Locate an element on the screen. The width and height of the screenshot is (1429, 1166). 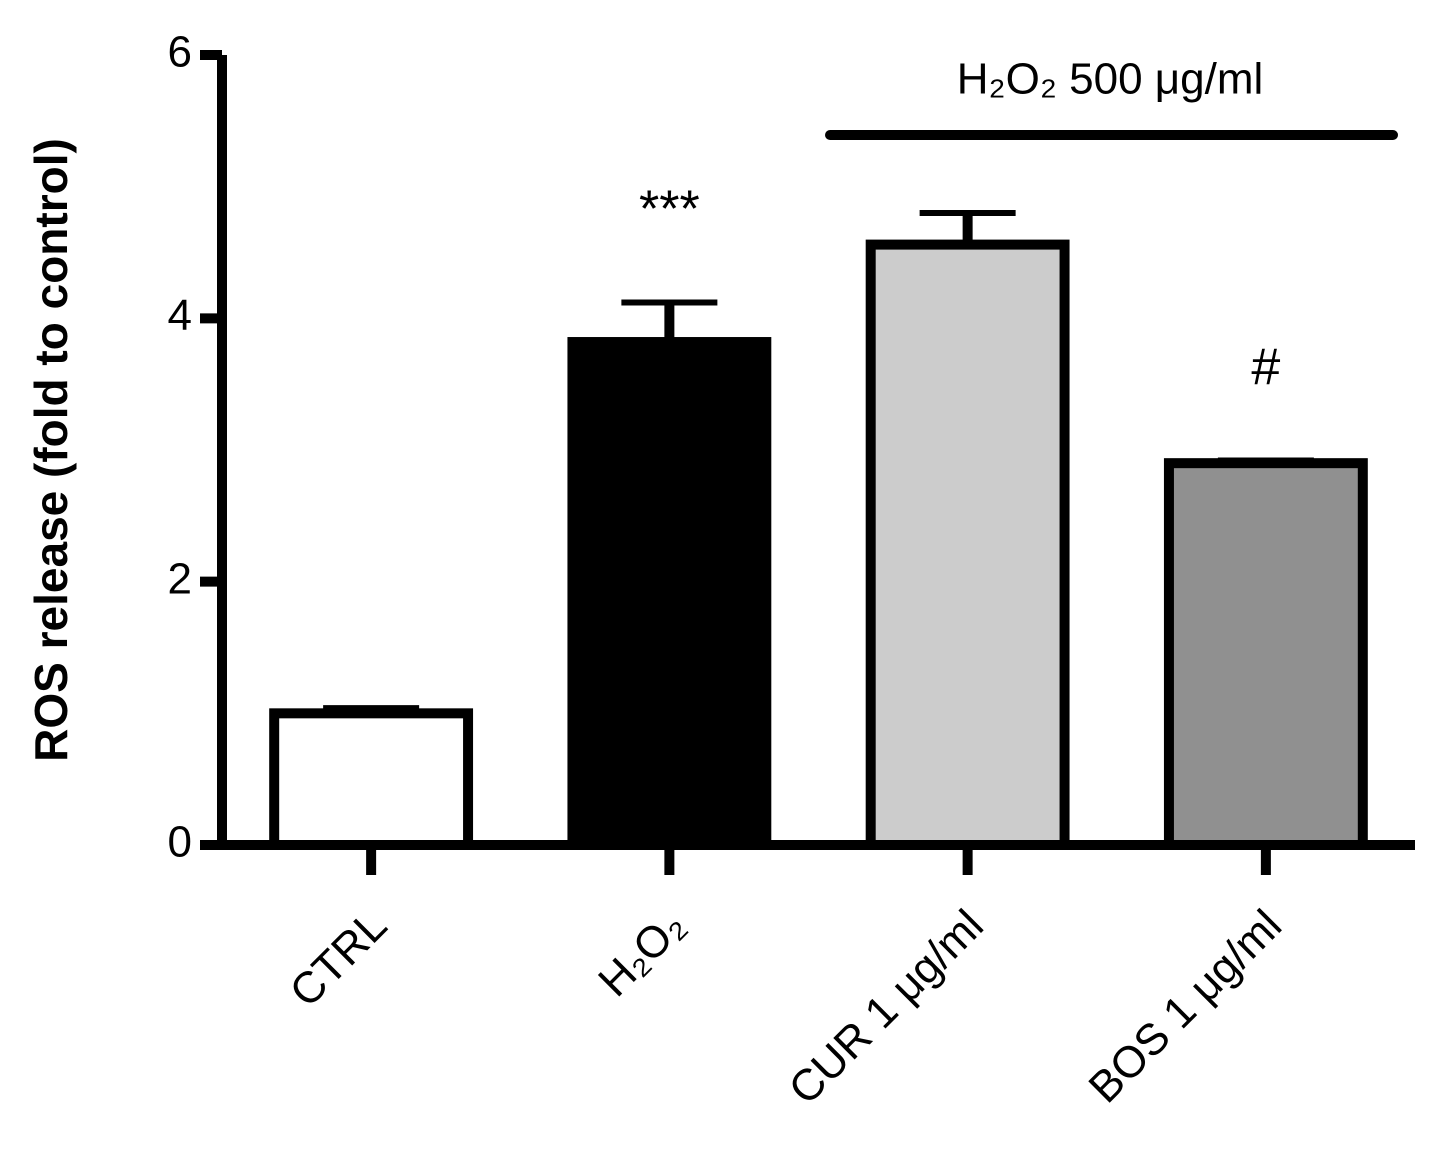
y-tick-label: 4 is located at coordinates (180, 315).